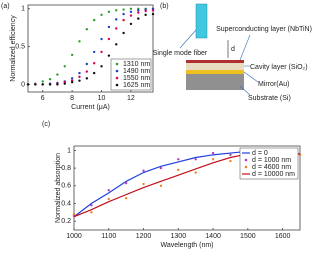 The height and width of the screenshot is (259, 320). I want to click on legend-label: d = 4600 nm, so click(271, 167).